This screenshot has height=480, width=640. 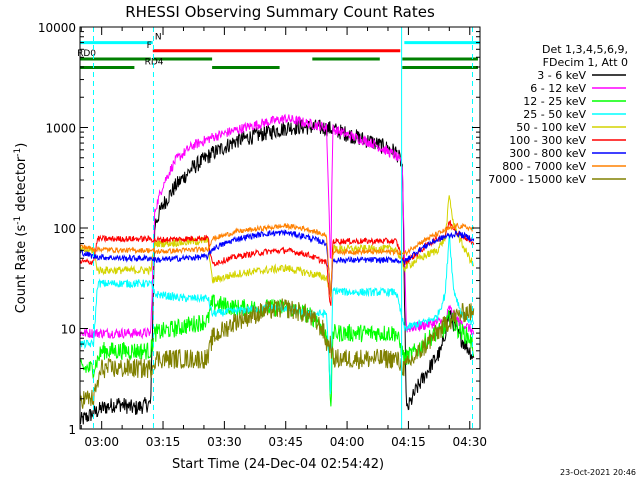 I want to click on legend-label-50-100-kev: 50 - 100 keV, so click(x=551, y=127).